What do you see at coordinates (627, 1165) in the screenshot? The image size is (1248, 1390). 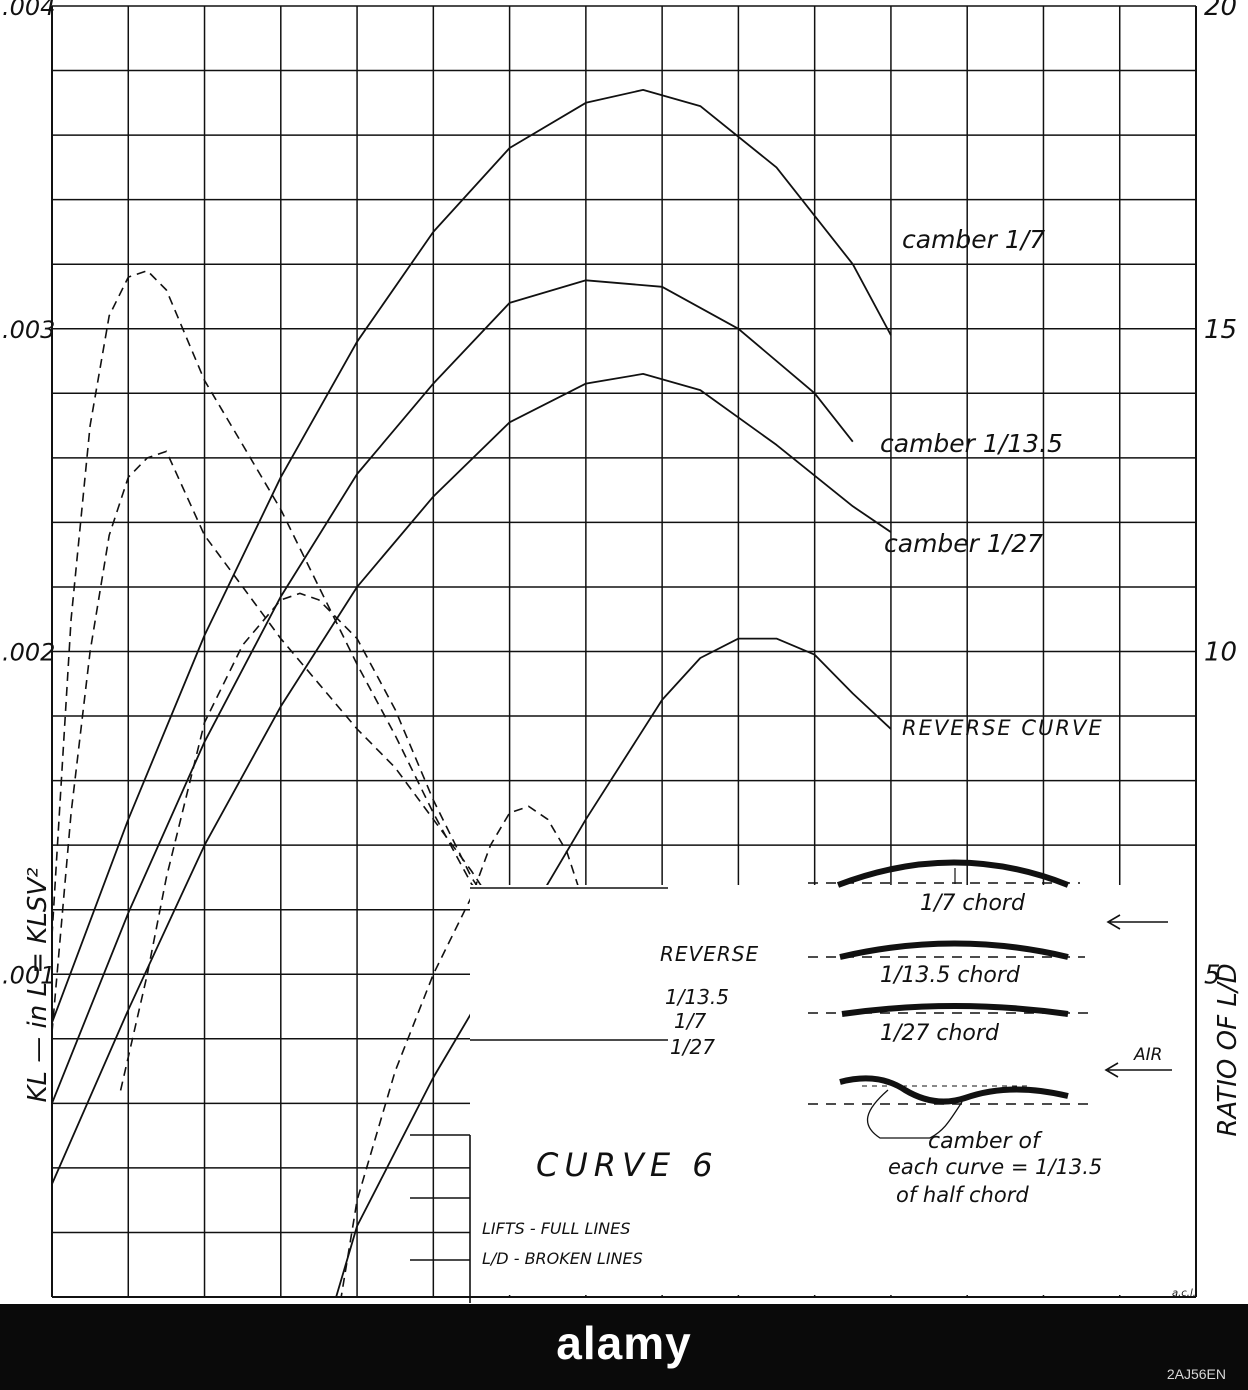 I see `chart-title: CURVE 6` at bounding box center [627, 1165].